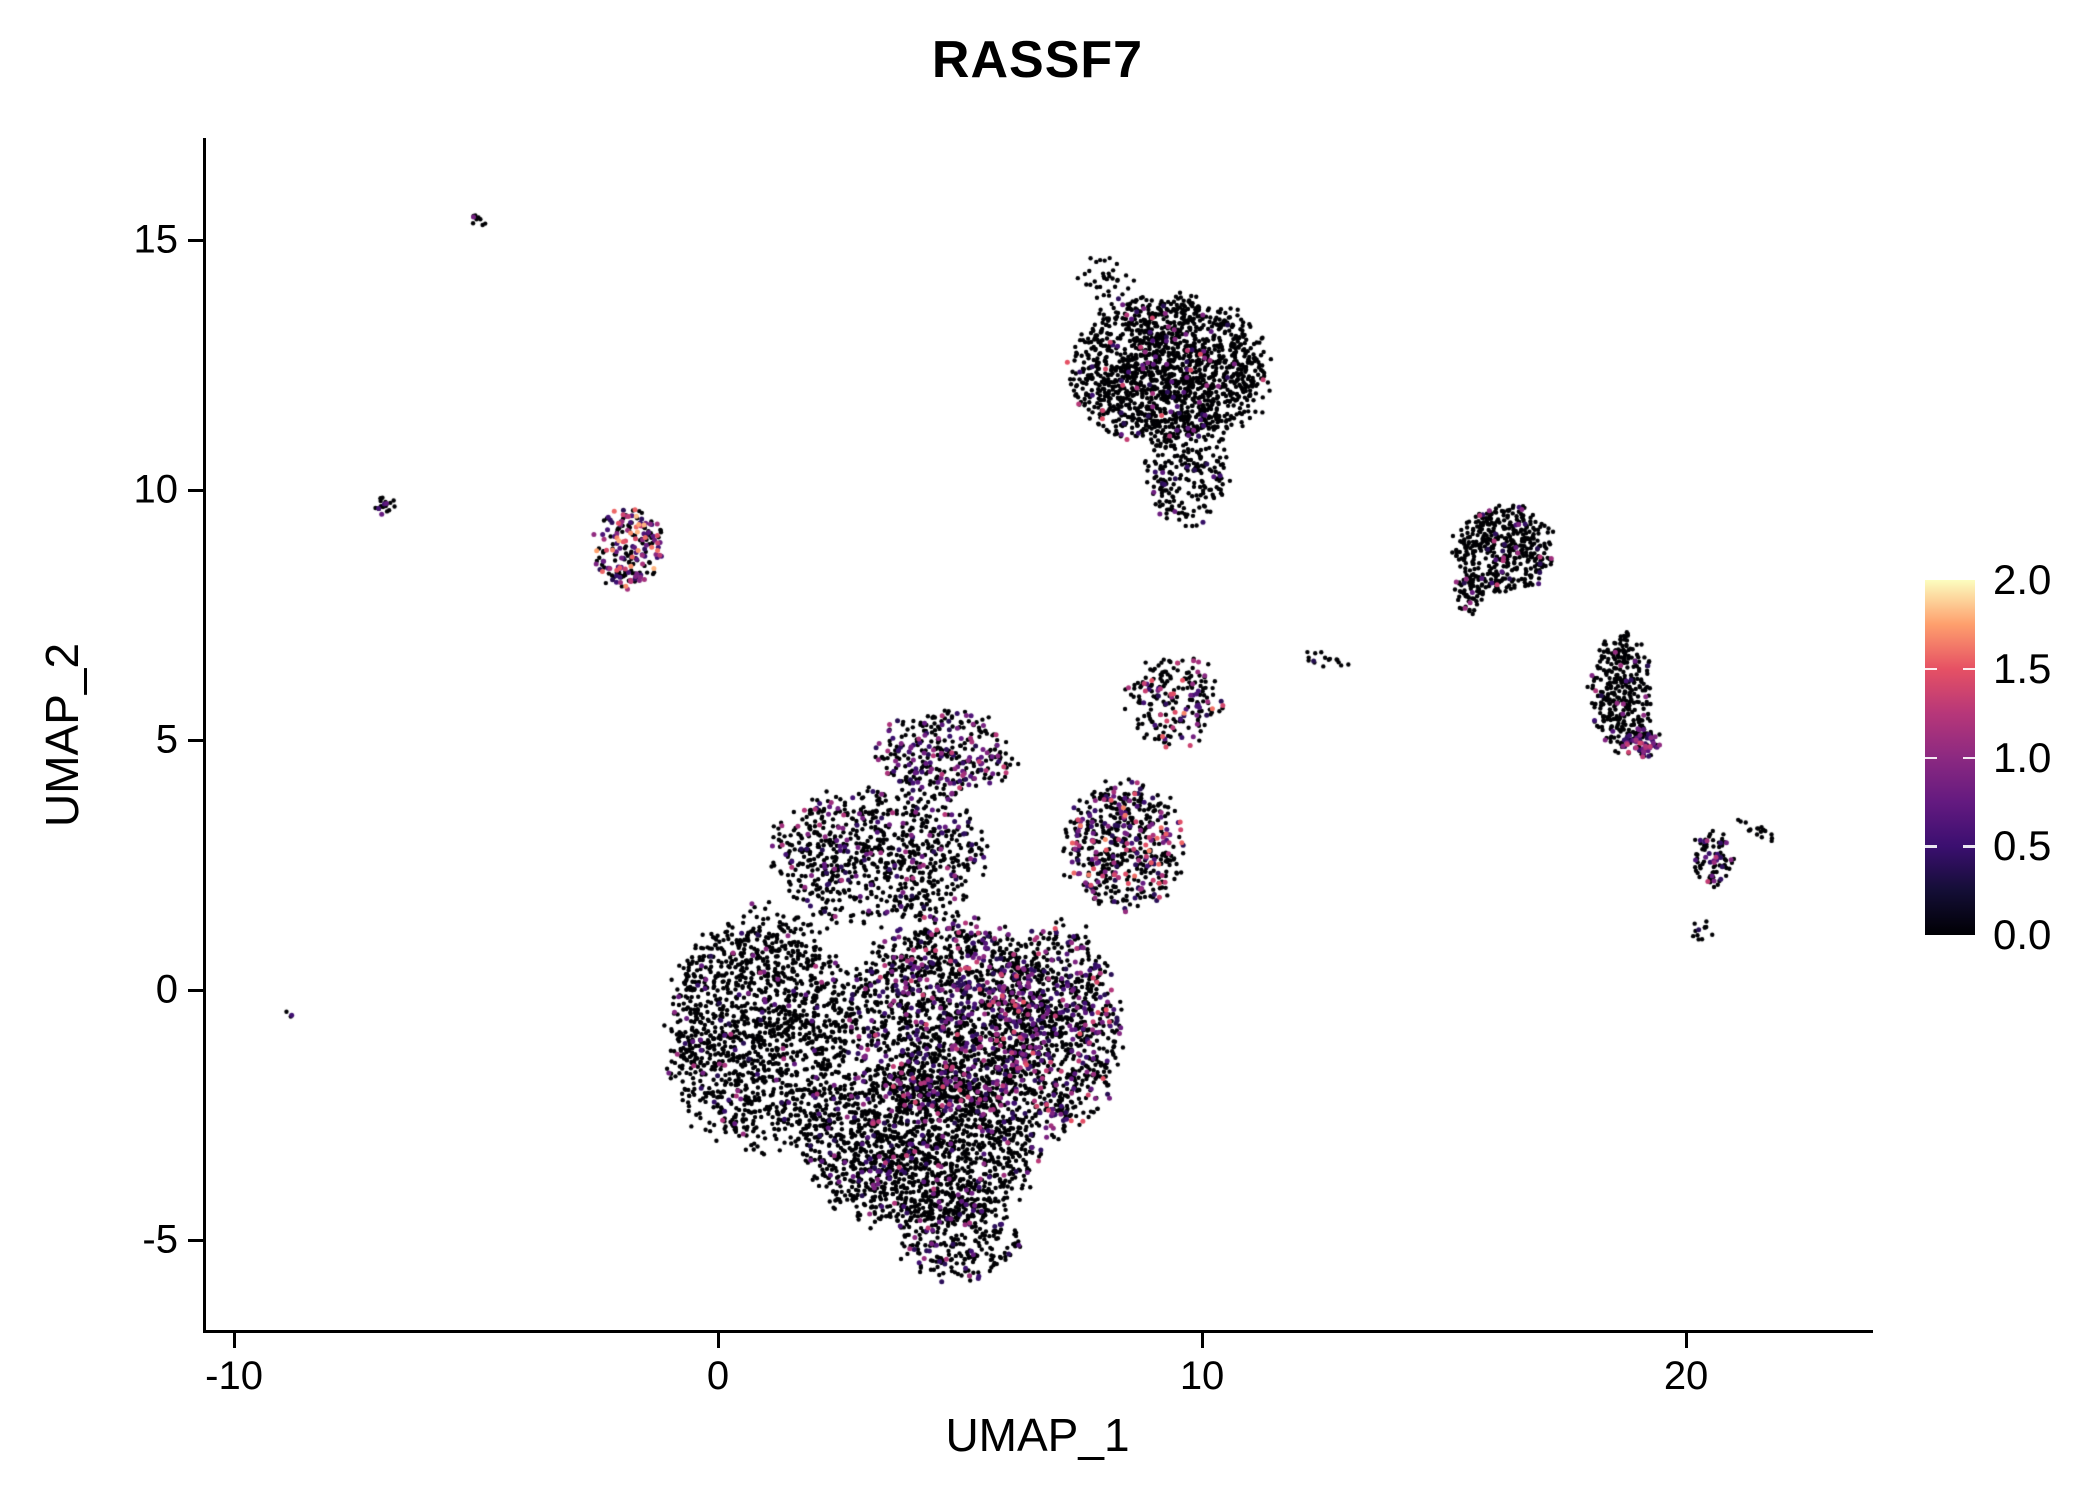  Describe the element at coordinates (166, 739) in the screenshot. I see `y-tick-label: 5` at that location.